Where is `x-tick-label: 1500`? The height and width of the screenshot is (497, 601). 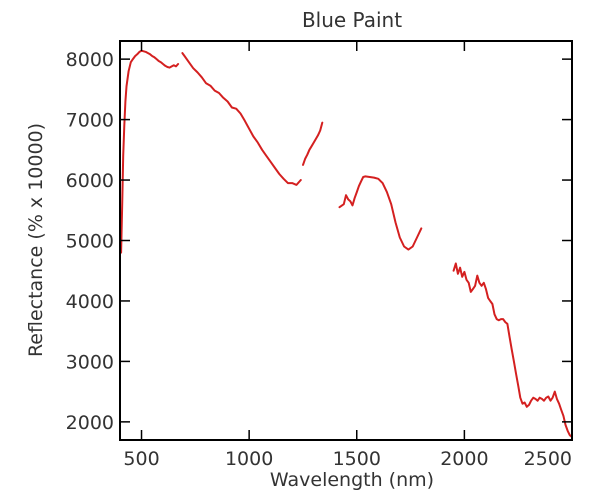
x-tick-label: 1500 is located at coordinates (357, 459).